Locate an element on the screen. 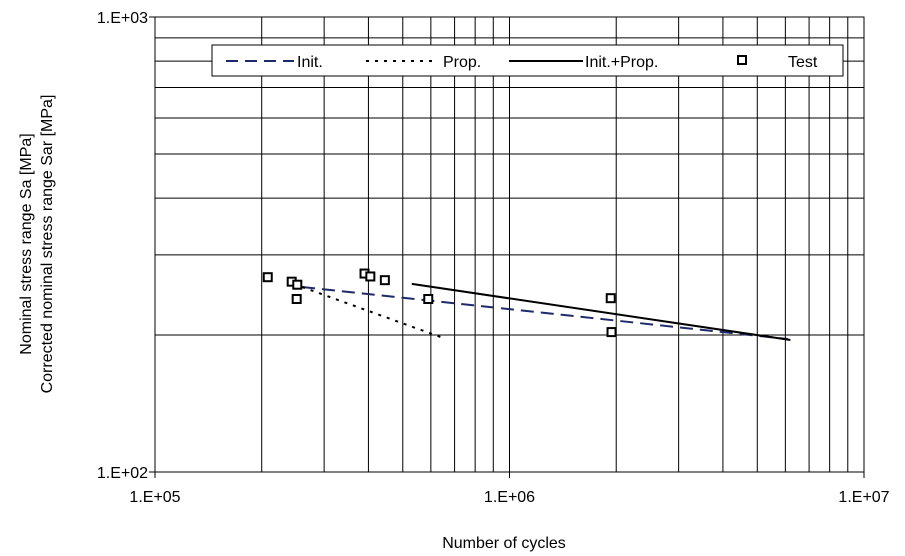 The image size is (905, 556). legend-label-test: Test is located at coordinates (803, 62).